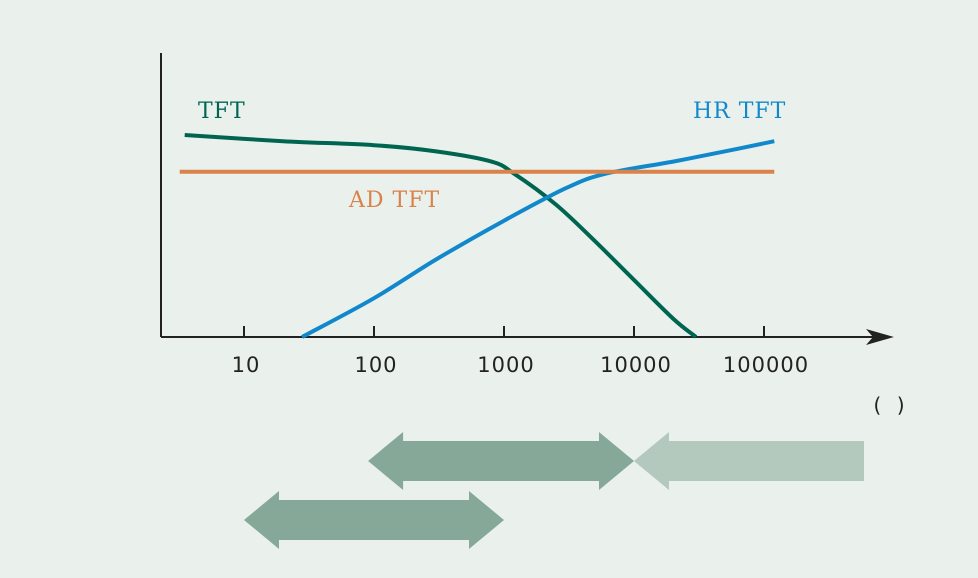 This screenshot has height=578, width=978. What do you see at coordinates (375, 365) in the screenshot?
I see `x-tick-label: 100` at bounding box center [375, 365].